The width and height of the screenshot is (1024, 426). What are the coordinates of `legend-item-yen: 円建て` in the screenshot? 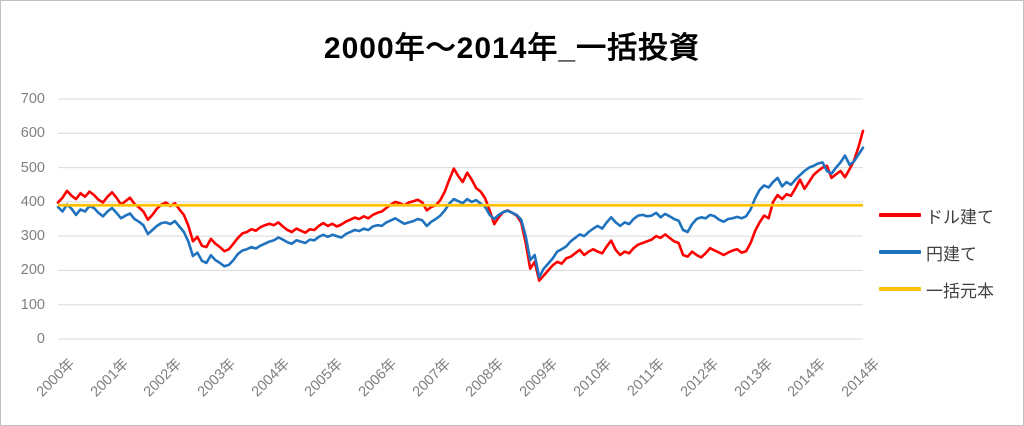 It's located at (936, 252).